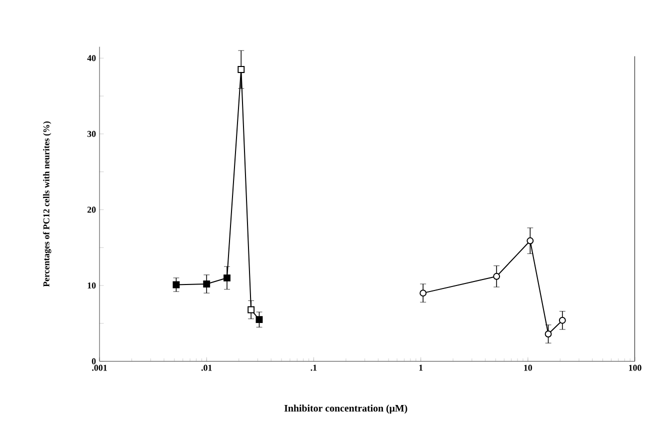 The height and width of the screenshot is (442, 645). Describe the element at coordinates (206, 367) in the screenshot. I see `x-tick-label: .01` at that location.